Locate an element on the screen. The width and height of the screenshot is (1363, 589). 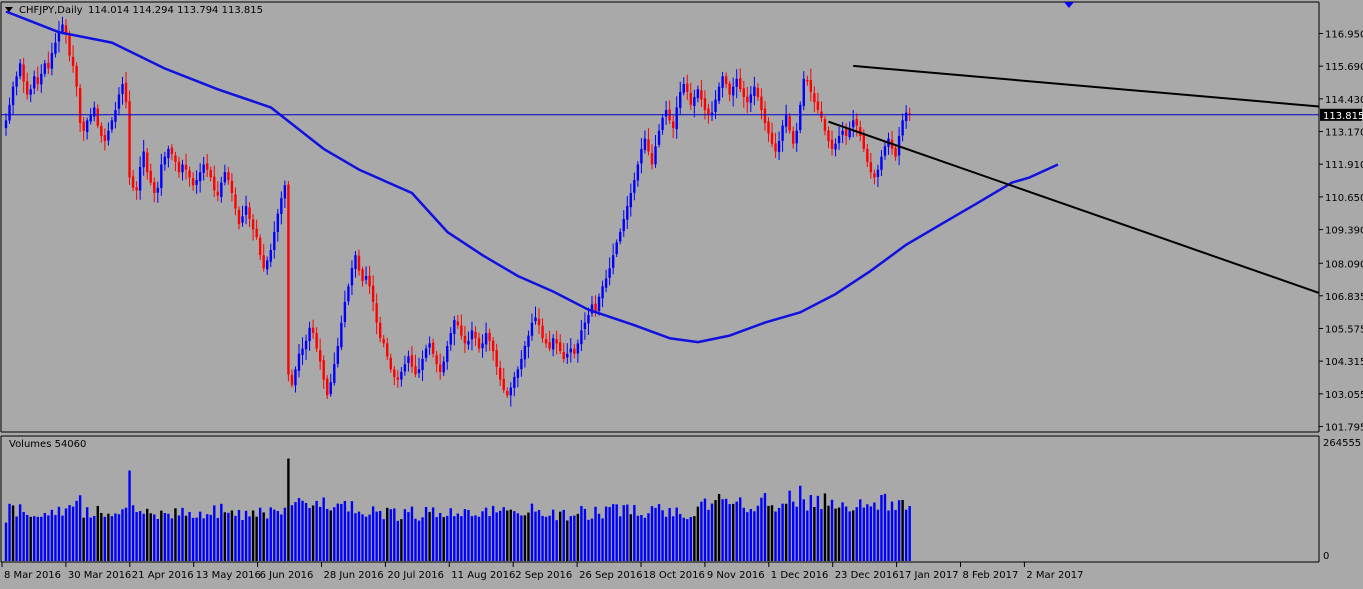
trendline-upper is located at coordinates (1086, 86).